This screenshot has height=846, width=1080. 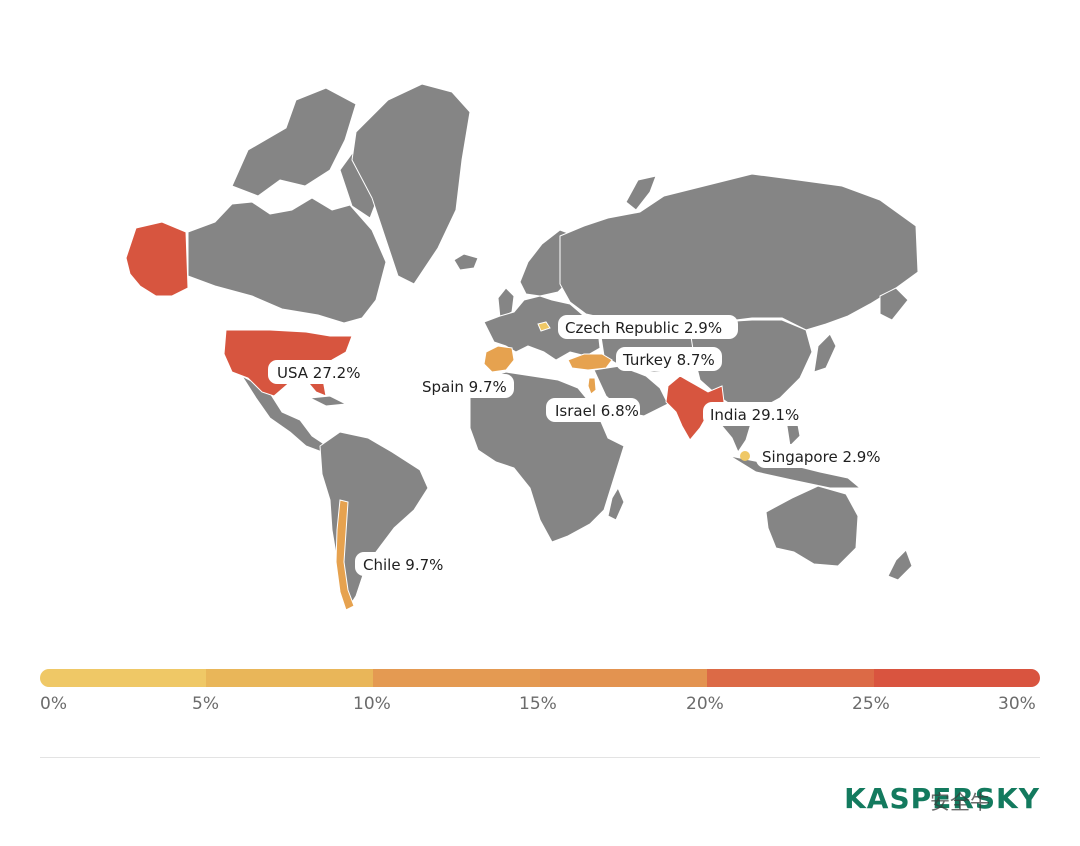 I want to click on callout-label: Israel 6.8%, so click(x=597, y=411).